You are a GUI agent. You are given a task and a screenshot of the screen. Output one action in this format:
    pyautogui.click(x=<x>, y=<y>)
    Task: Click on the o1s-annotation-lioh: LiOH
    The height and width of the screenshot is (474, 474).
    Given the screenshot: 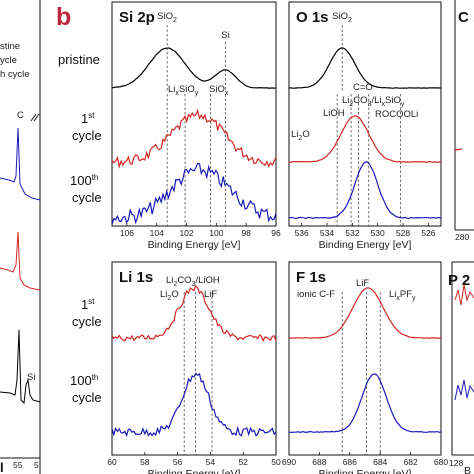 What is the action you would take?
    pyautogui.click(x=334, y=113)
    